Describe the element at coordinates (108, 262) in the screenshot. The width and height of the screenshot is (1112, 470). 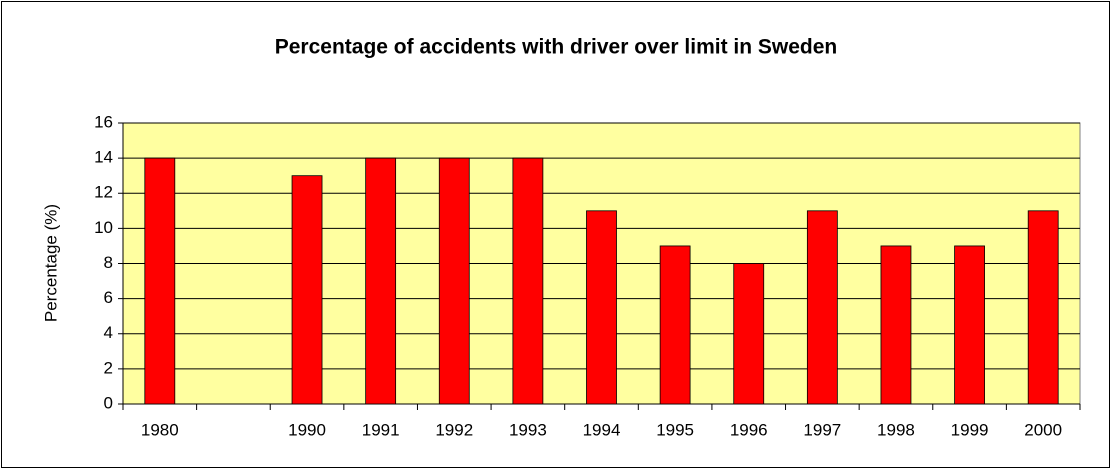
I see `y-tick-label: 8` at that location.